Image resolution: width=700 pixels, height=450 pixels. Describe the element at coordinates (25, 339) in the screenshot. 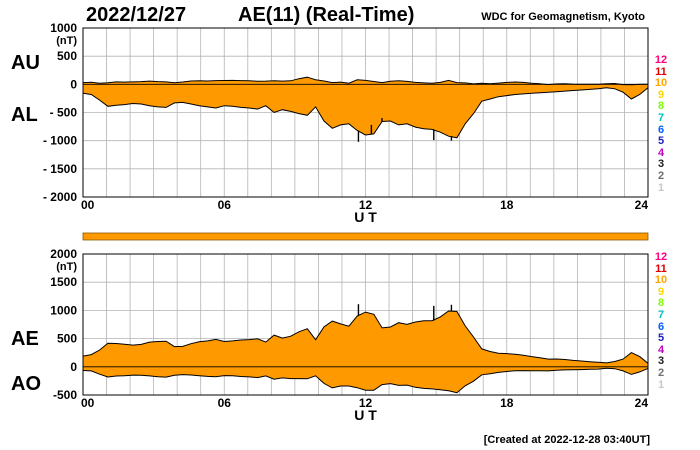

I see `ae-label: AE` at that location.